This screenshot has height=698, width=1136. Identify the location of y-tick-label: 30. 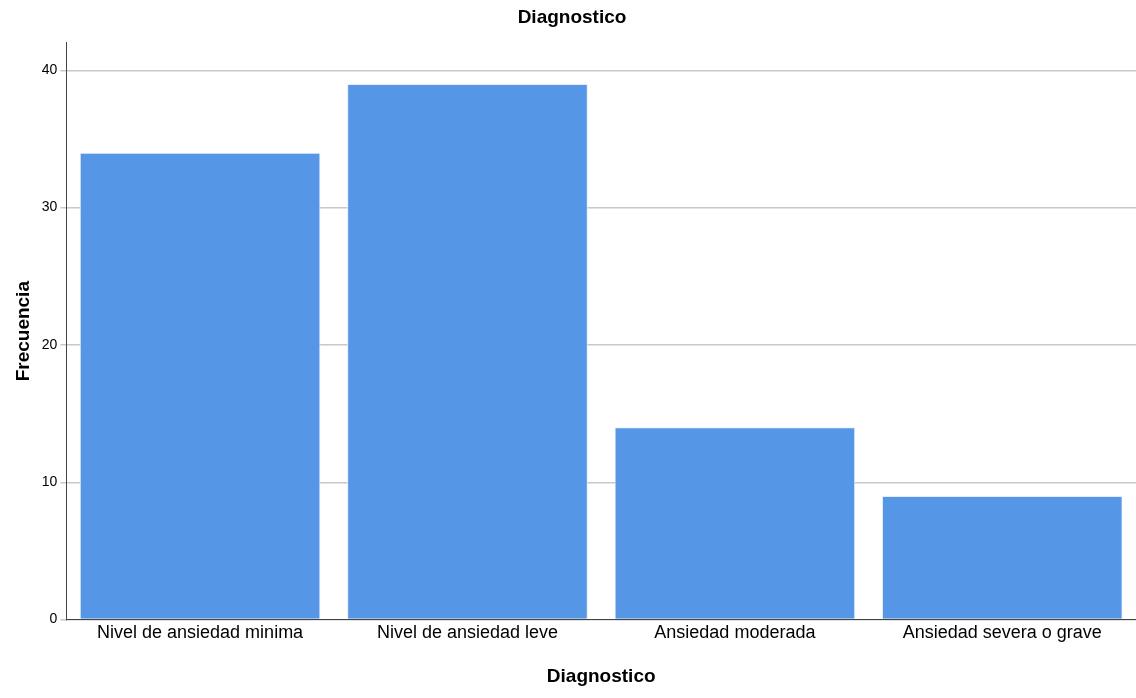
(49, 206).